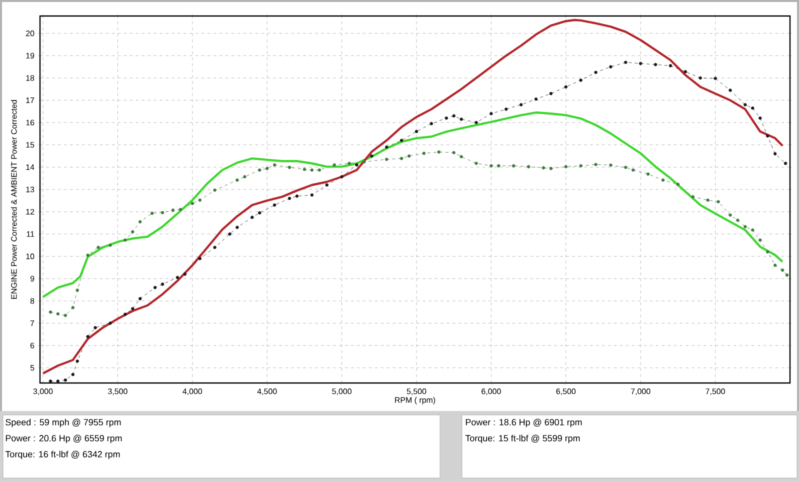 The width and height of the screenshot is (799, 481). I want to click on text: Power : 20.6 Hp @ 6559 rpm, so click(64, 439).